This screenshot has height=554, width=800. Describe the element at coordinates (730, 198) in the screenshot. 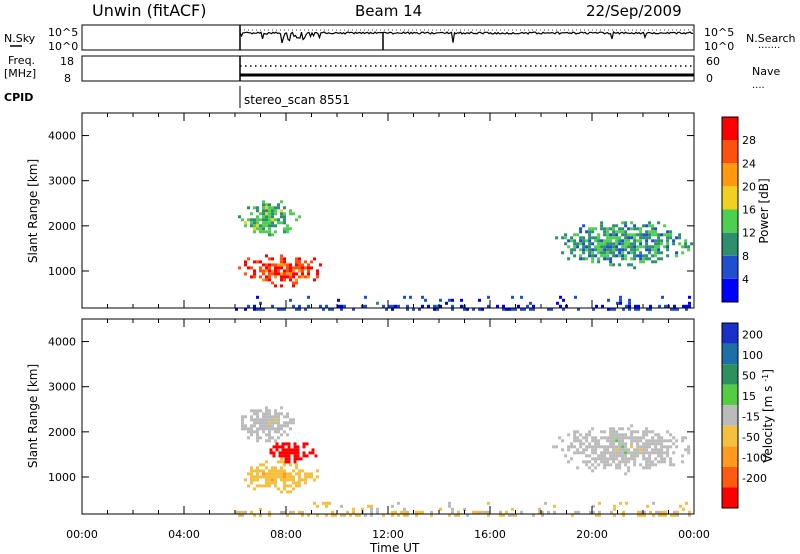

I see `colorbar-swatch` at that location.